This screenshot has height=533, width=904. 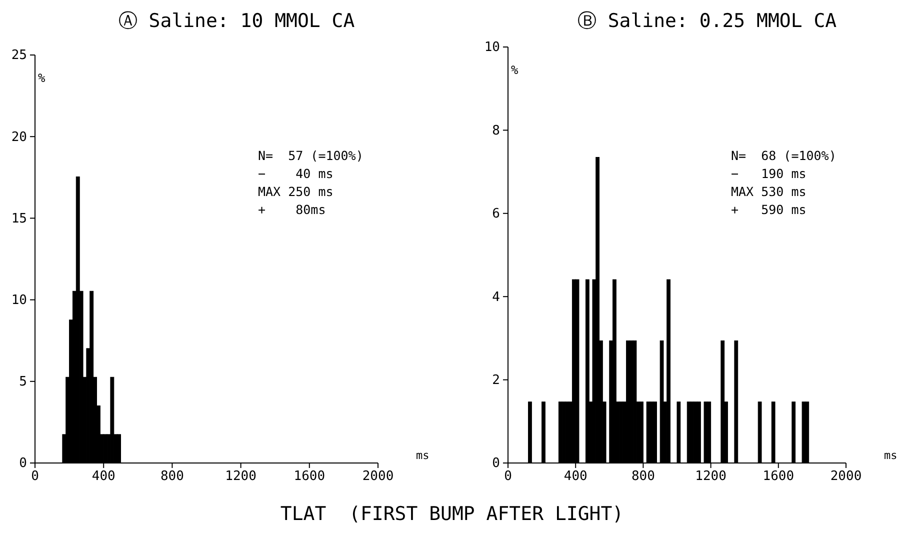 What do you see at coordinates (237, 21) in the screenshot?
I see `chart-title: Ⓐ Saline: 10 MMOL CA` at bounding box center [237, 21].